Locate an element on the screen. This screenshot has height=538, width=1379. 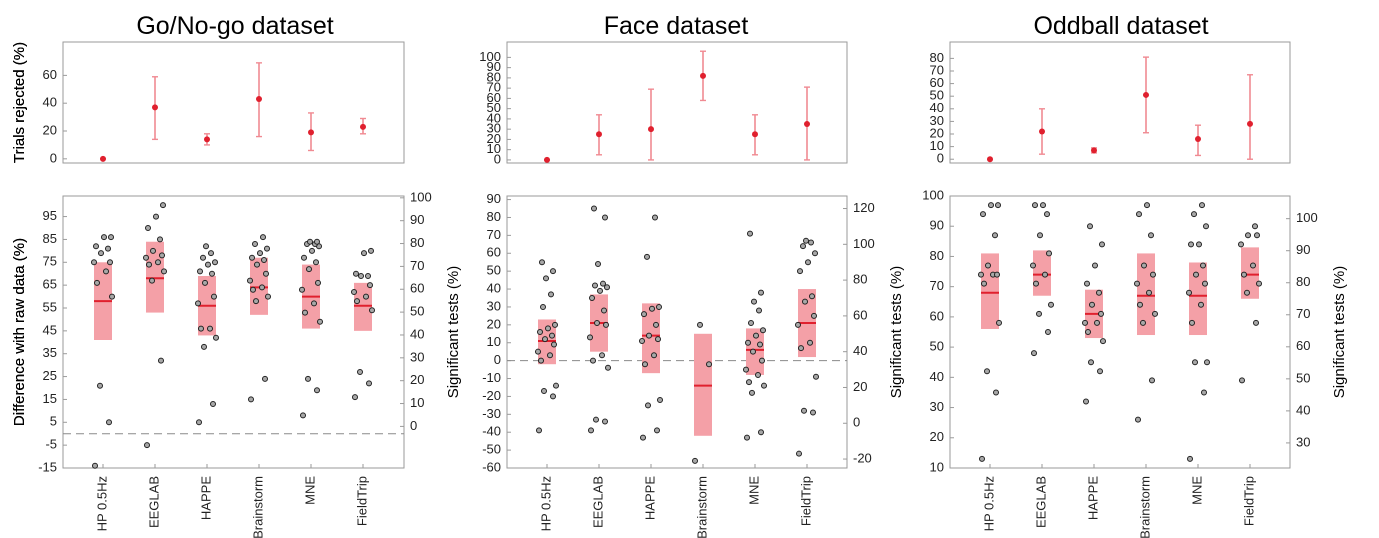
y-tick-label: 70 is located at coordinates (494, 234).